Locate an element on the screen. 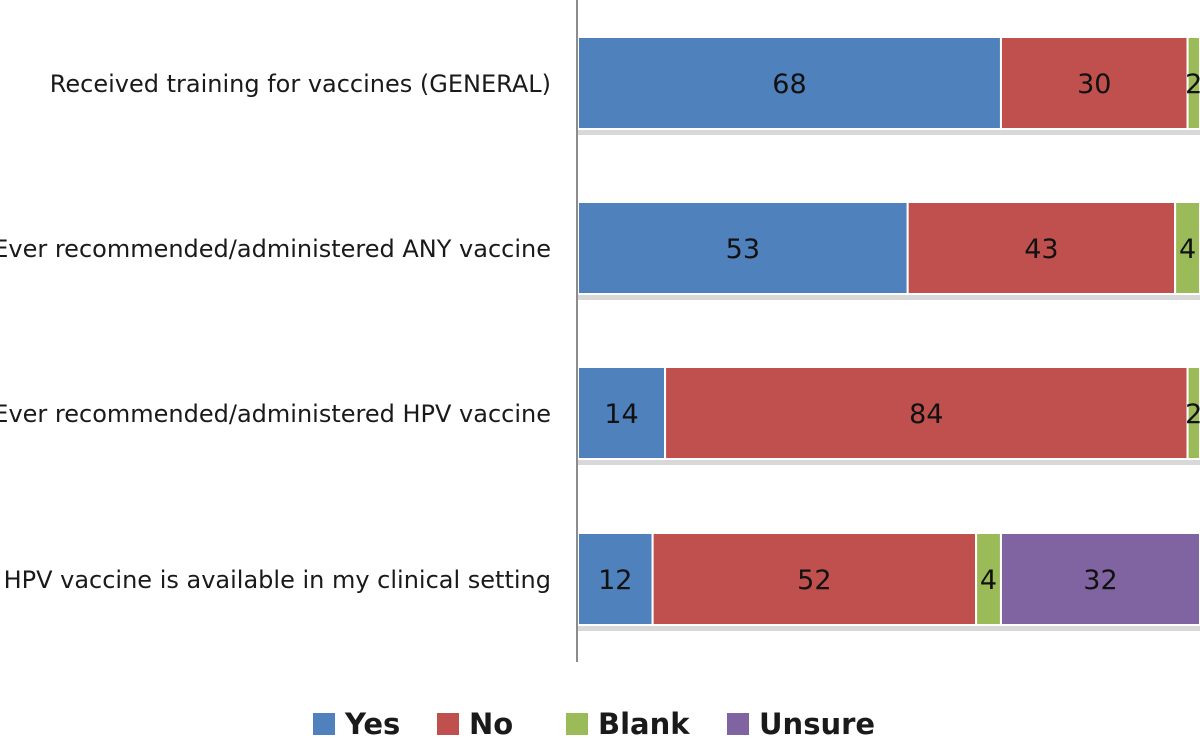  value-label-yes-2: 53 is located at coordinates (743, 249).